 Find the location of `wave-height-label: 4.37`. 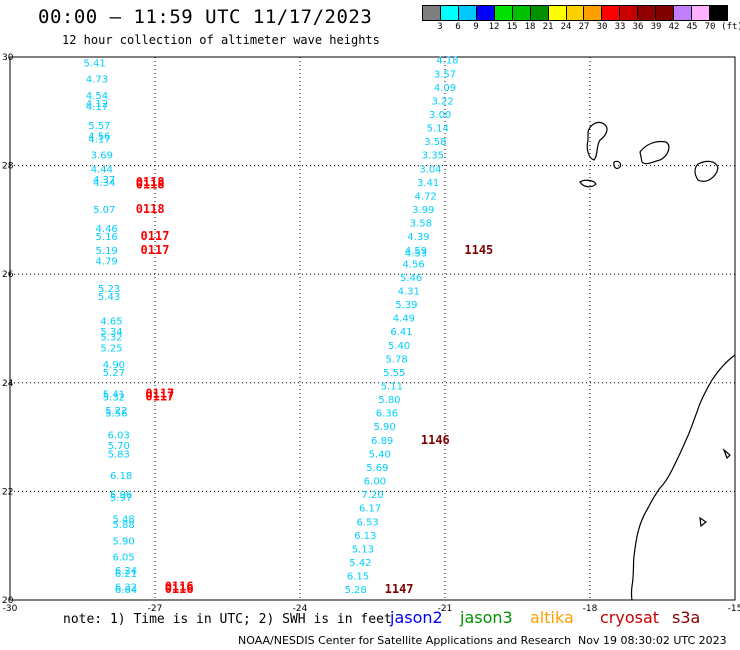

wave-height-label: 4.37 is located at coordinates (104, 180).